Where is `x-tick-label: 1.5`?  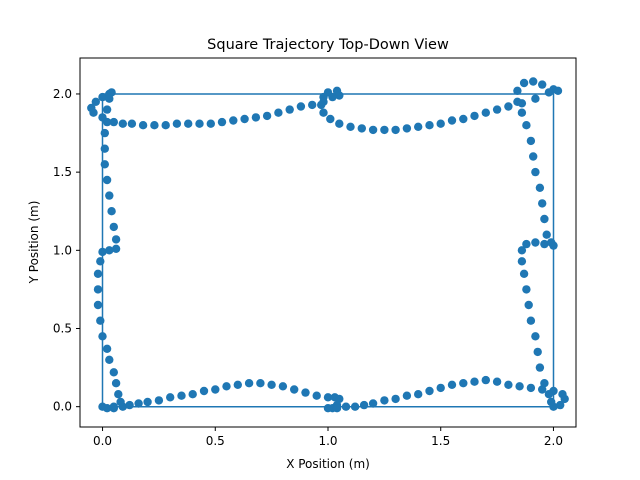 x-tick-label: 1.5 is located at coordinates (440, 441).